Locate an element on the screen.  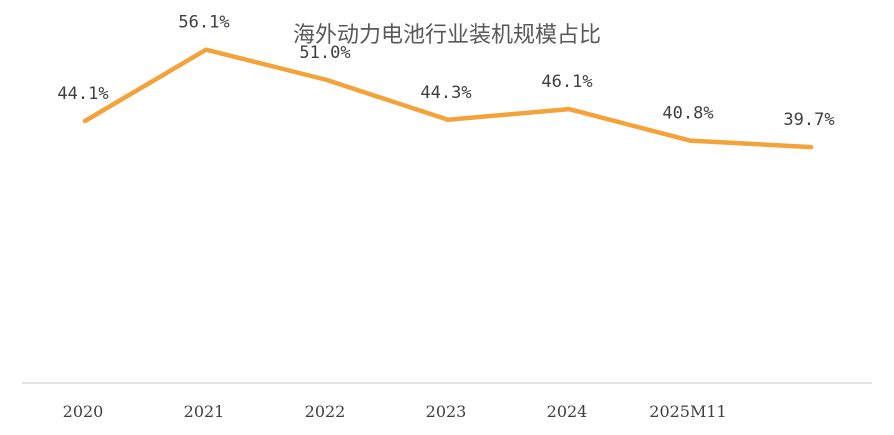
x-tick-label: 2020 is located at coordinates (83, 411).